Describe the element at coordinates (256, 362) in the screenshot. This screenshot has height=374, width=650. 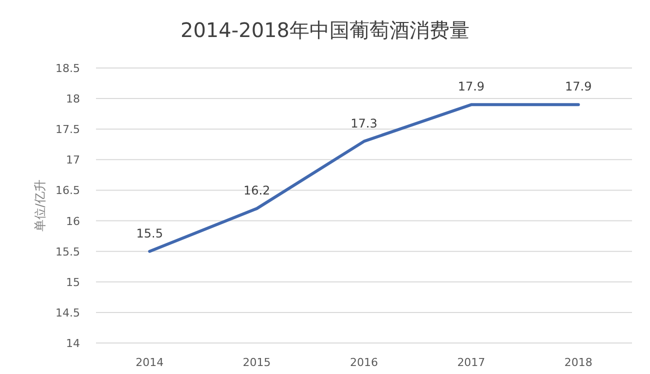
I see `x-tick-label: 2015` at that location.